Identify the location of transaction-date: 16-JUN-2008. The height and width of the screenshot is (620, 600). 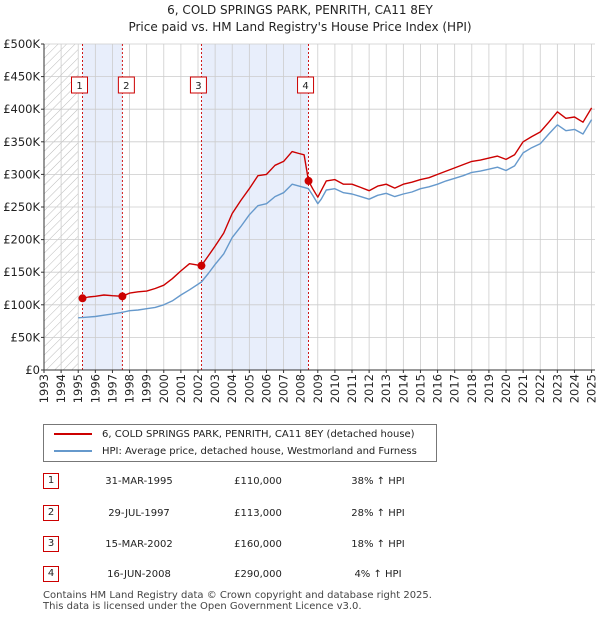
(139, 574).